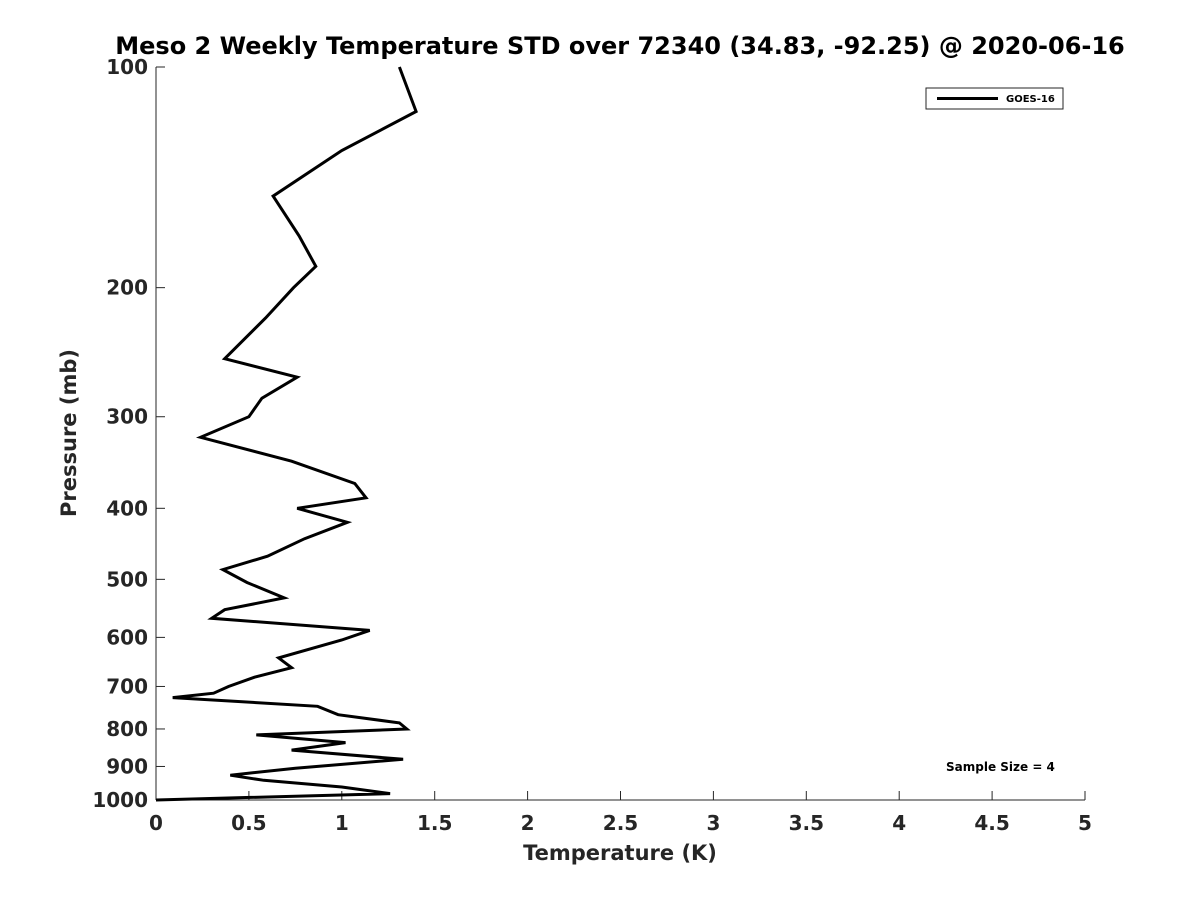 The height and width of the screenshot is (900, 1200). I want to click on x-axis-ticks: 0 0.5 1 1.5 2 2.5 3 3.5 4 4.5 5, so click(620, 813).